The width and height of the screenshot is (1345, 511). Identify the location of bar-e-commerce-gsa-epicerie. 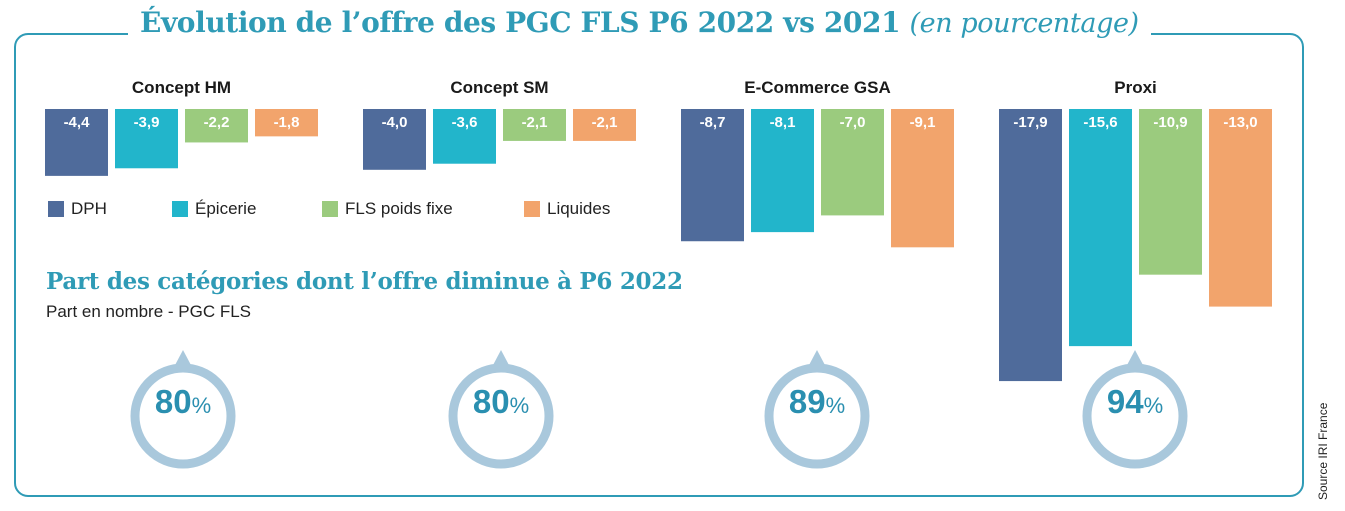
(782, 171).